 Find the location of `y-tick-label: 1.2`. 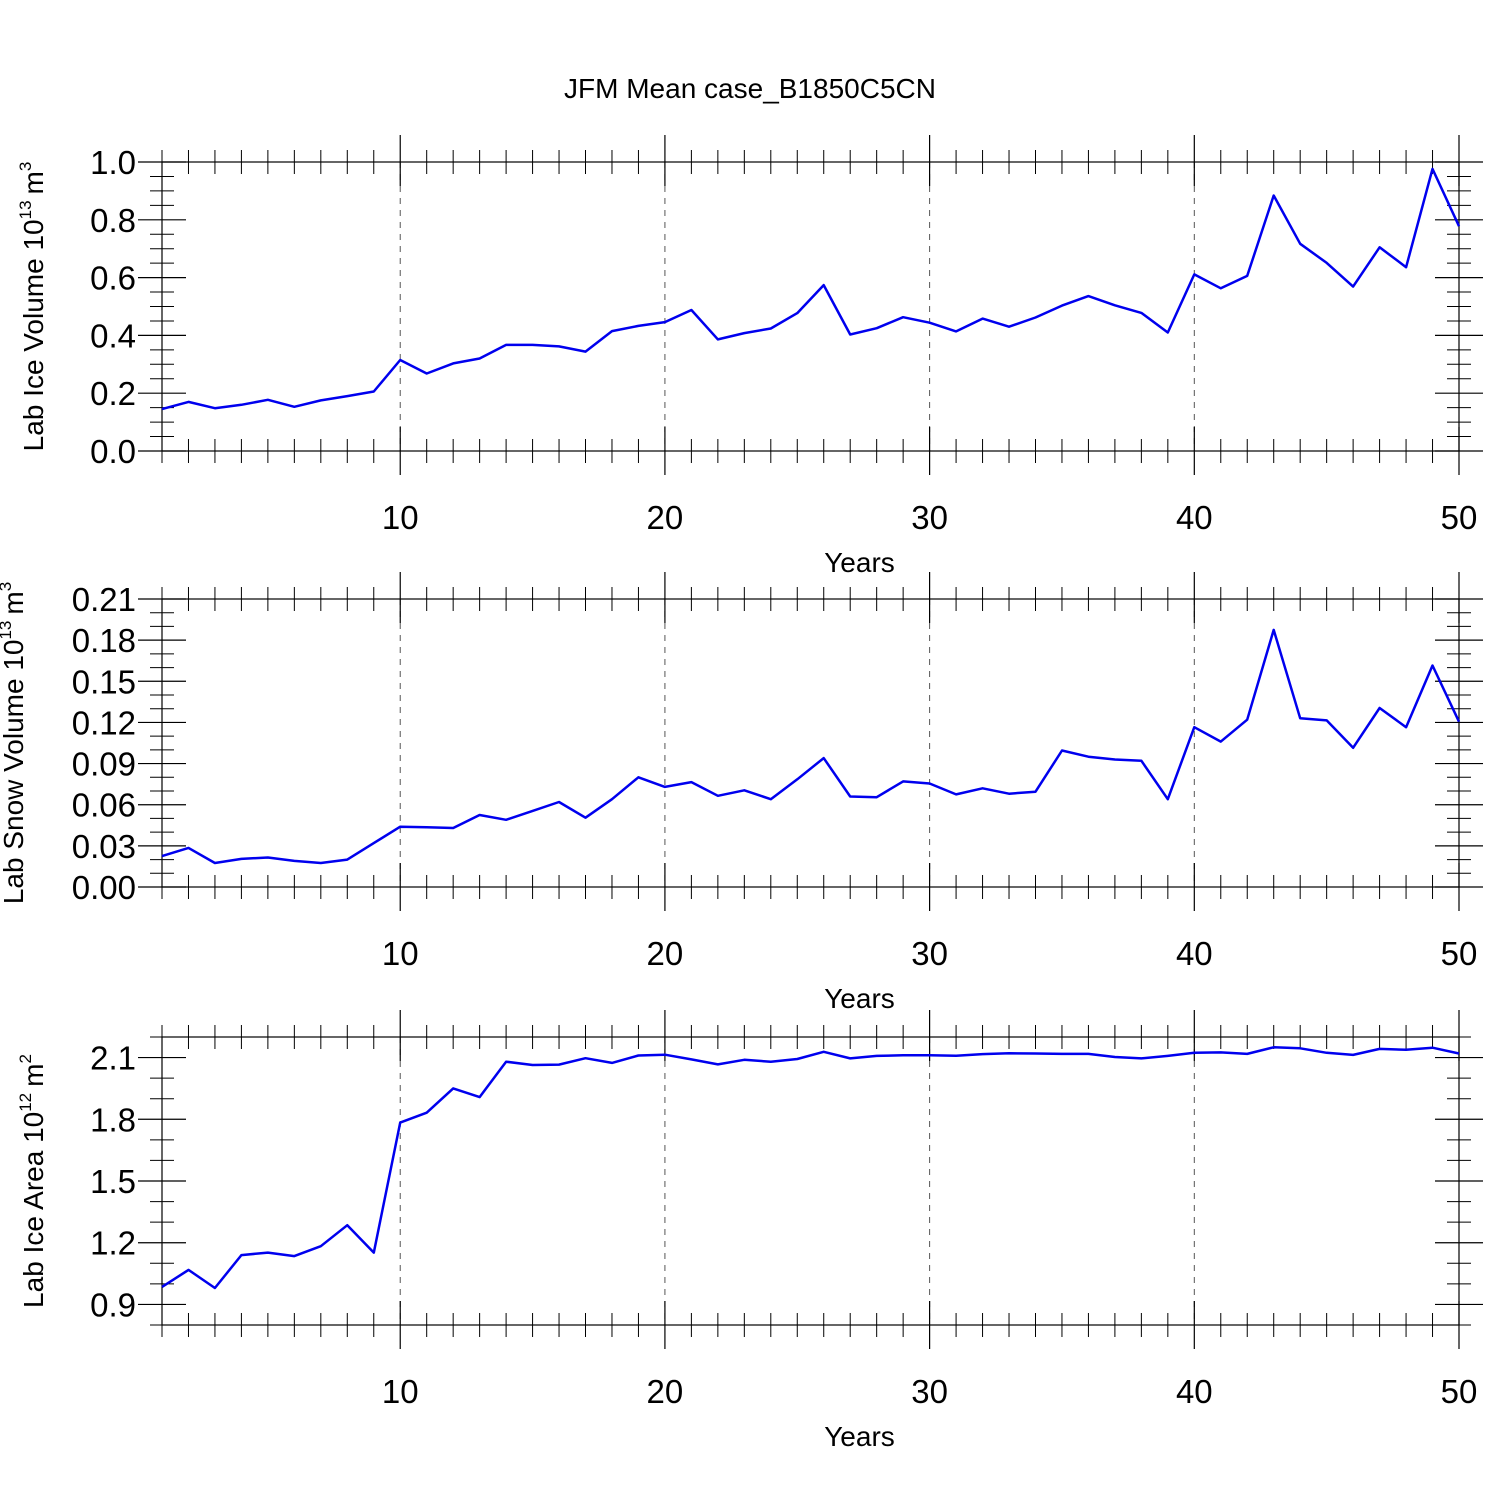

y-tick-label: 1.2 is located at coordinates (113, 1243).